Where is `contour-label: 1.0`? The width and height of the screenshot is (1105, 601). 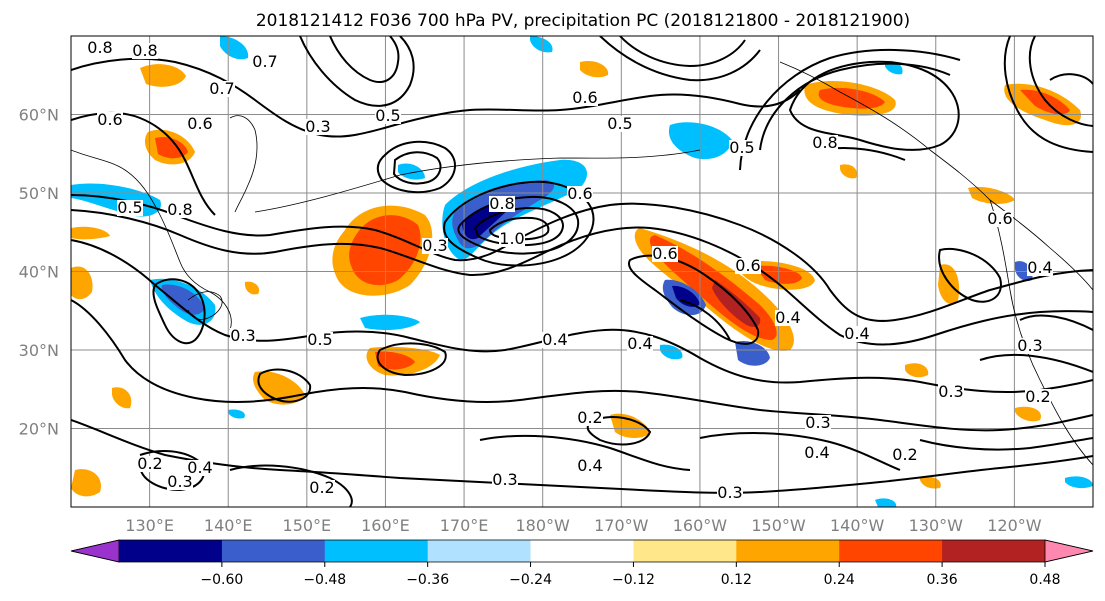
contour-label: 1.0 is located at coordinates (511, 238).